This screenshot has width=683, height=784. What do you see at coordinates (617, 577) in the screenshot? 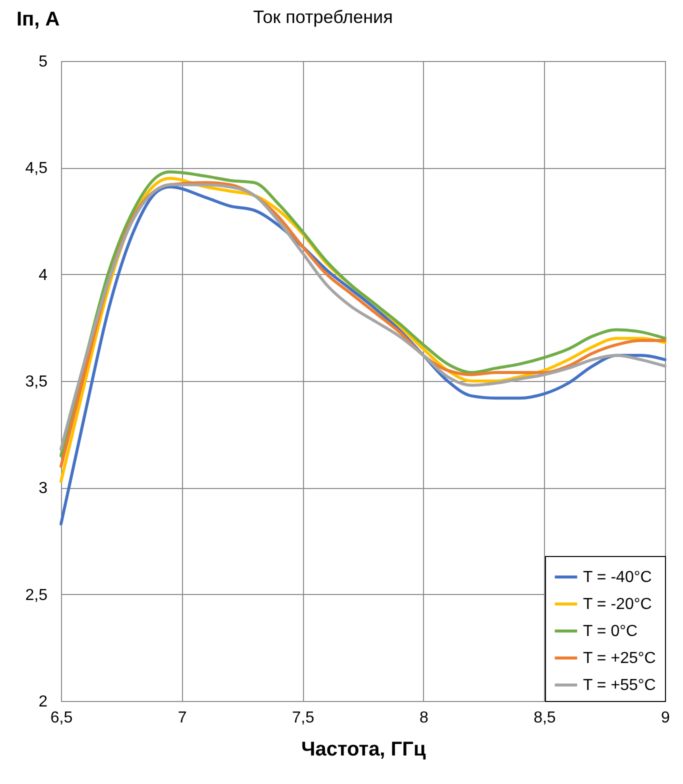
I see `legend-label: T = -40°C` at bounding box center [617, 577].